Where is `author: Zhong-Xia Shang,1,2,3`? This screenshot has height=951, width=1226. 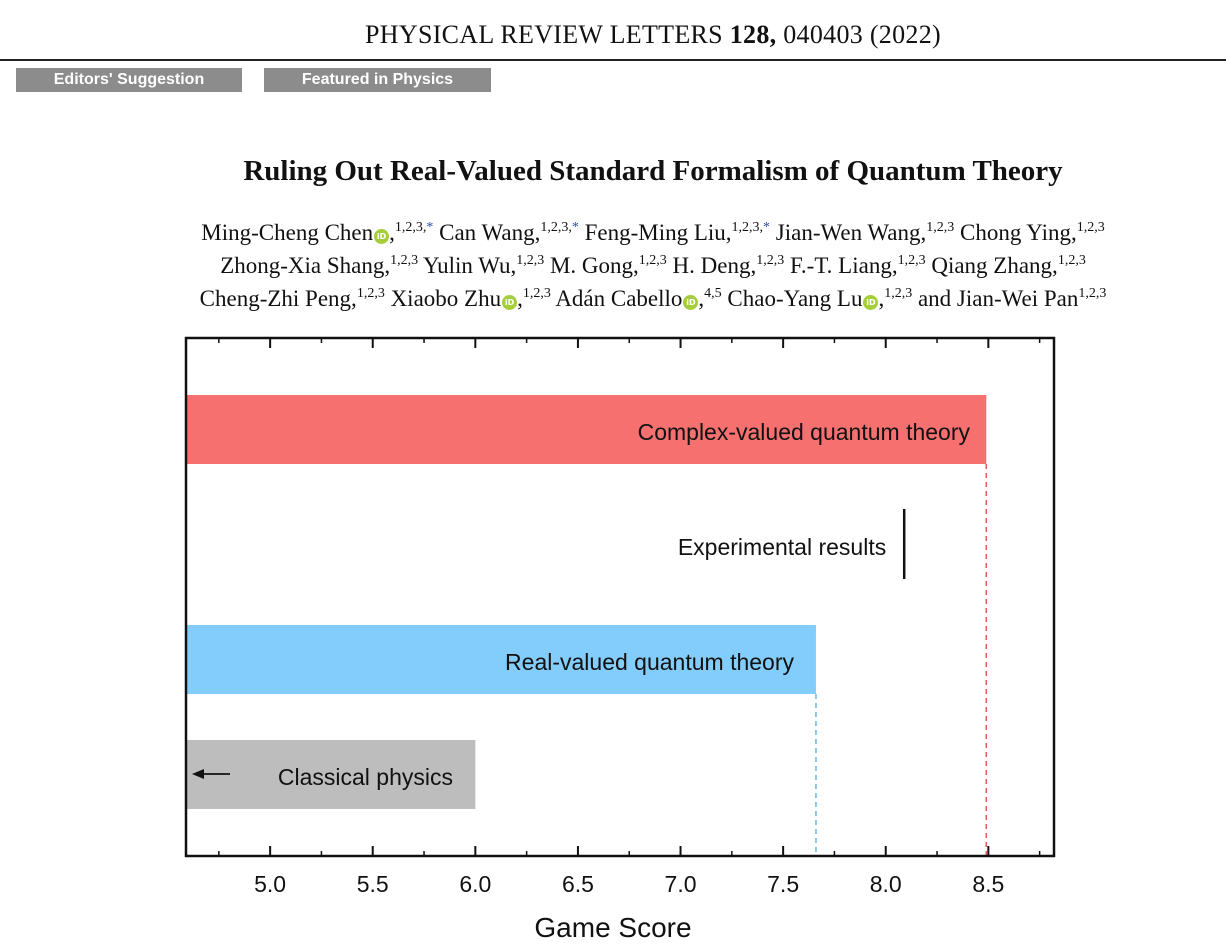 author: Zhong-Xia Shang,1,2,3 is located at coordinates (319, 265).